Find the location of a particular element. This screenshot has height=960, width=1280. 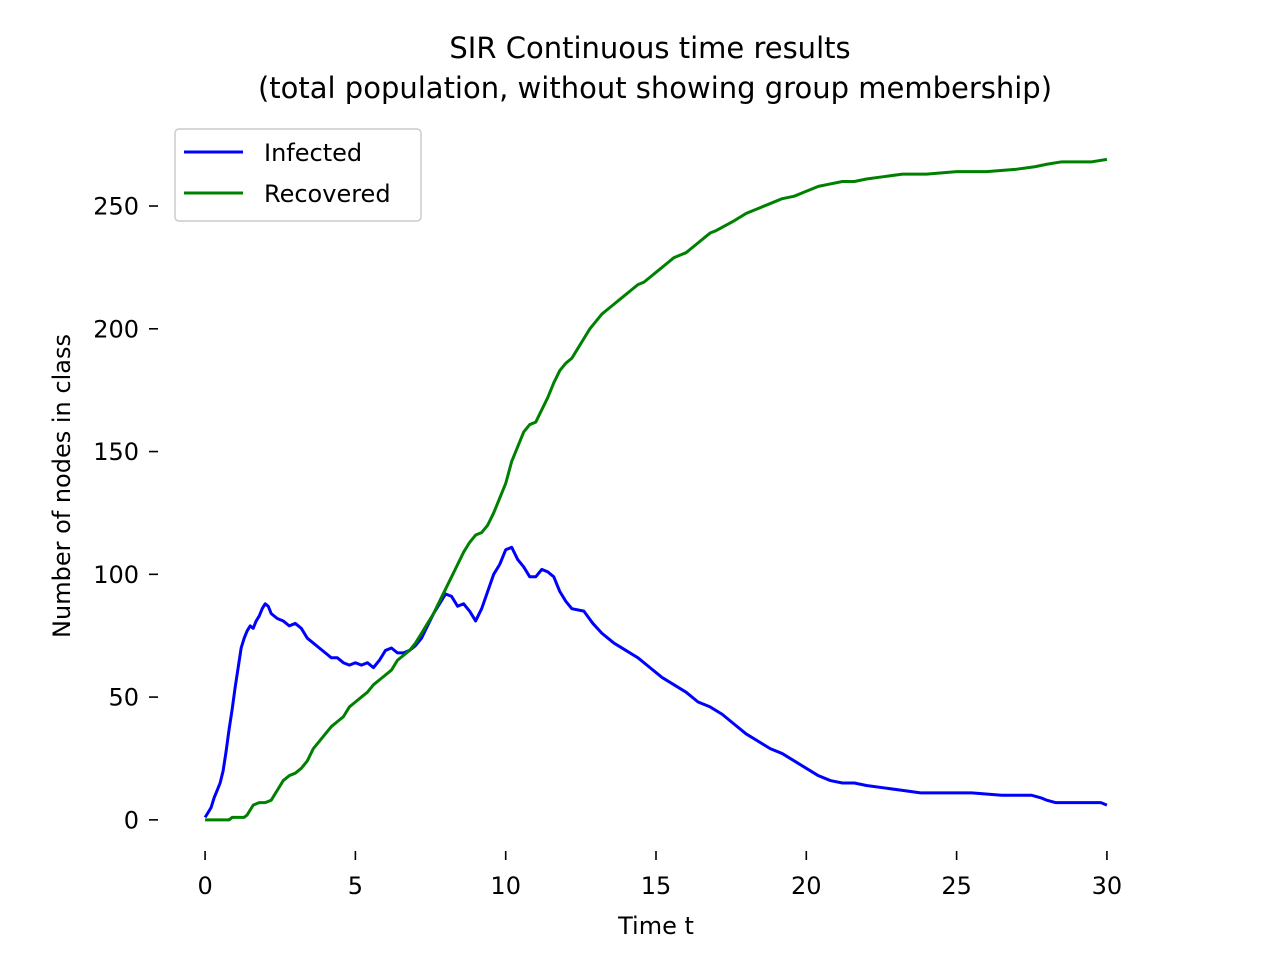

chart-title: SIR Continuous time results is located at coordinates (649, 48).